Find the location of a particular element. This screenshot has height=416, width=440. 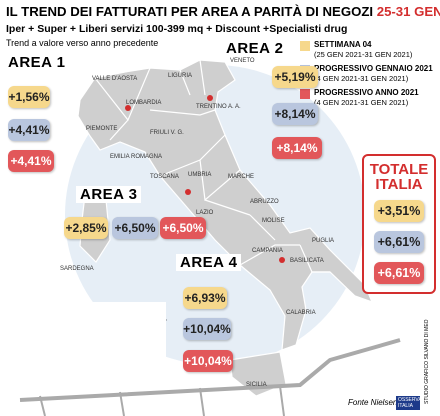

legend-period: (25 GEN 2021-31 GEN 2021) is located at coordinates (363, 54).